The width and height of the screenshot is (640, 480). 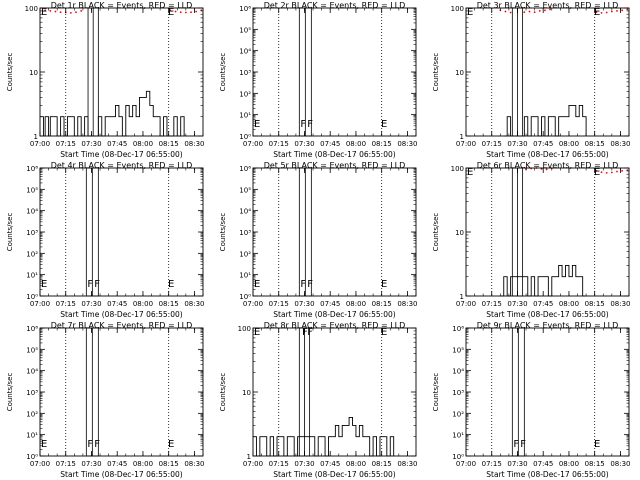 I want to click on y-tick-label: 10², so click(x=32, y=254).